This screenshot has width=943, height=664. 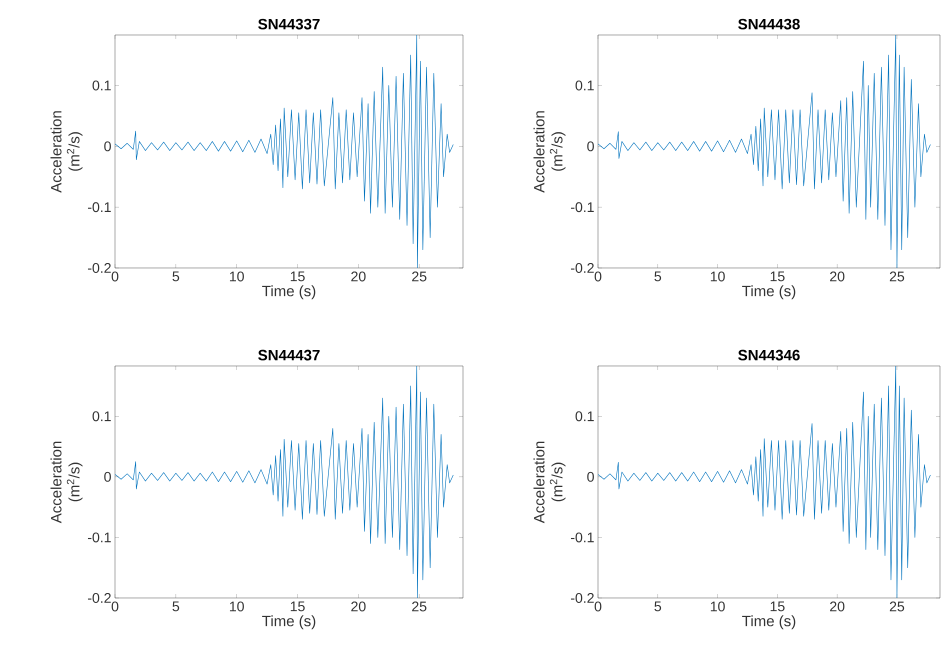 What do you see at coordinates (769, 355) in the screenshot?
I see `chart-title: SN44346` at bounding box center [769, 355].